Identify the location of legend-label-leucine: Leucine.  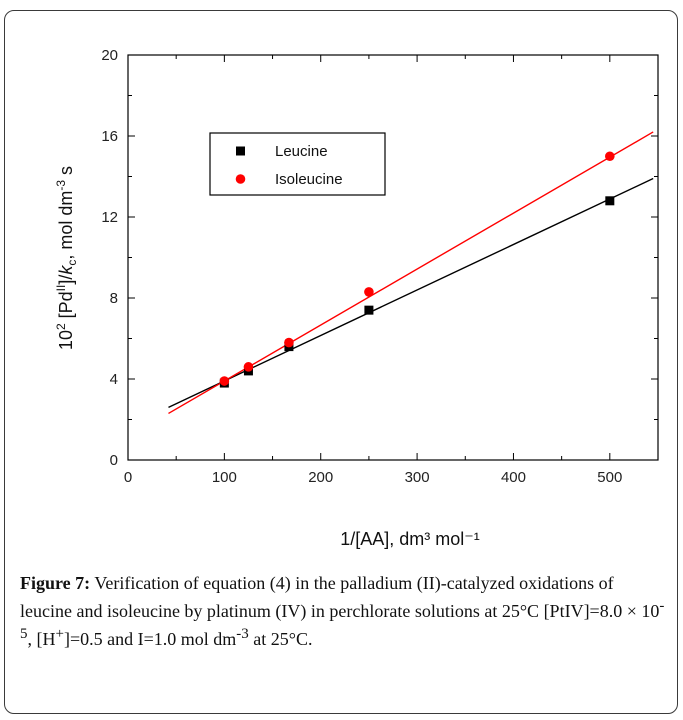
(301, 151).